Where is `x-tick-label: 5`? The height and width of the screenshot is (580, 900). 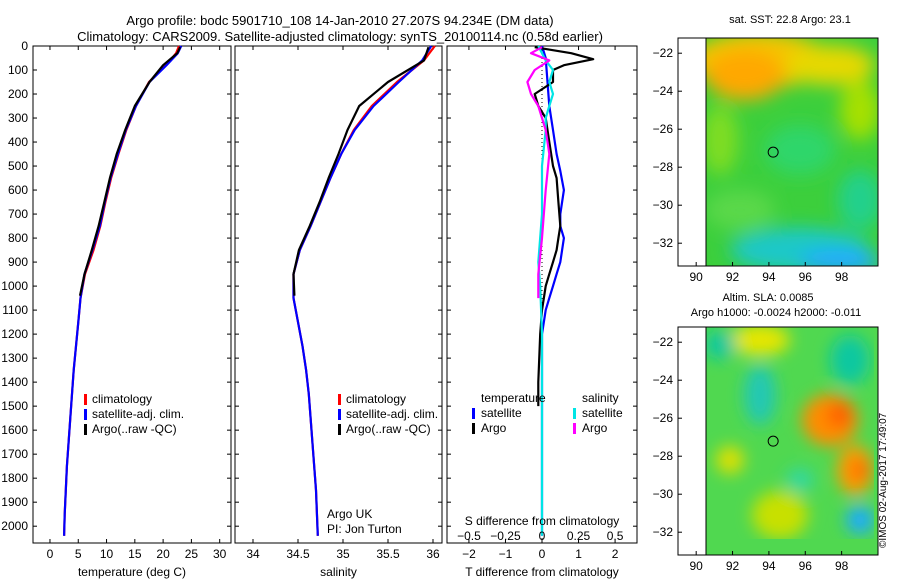 x-tick-label: 5 is located at coordinates (78, 554).